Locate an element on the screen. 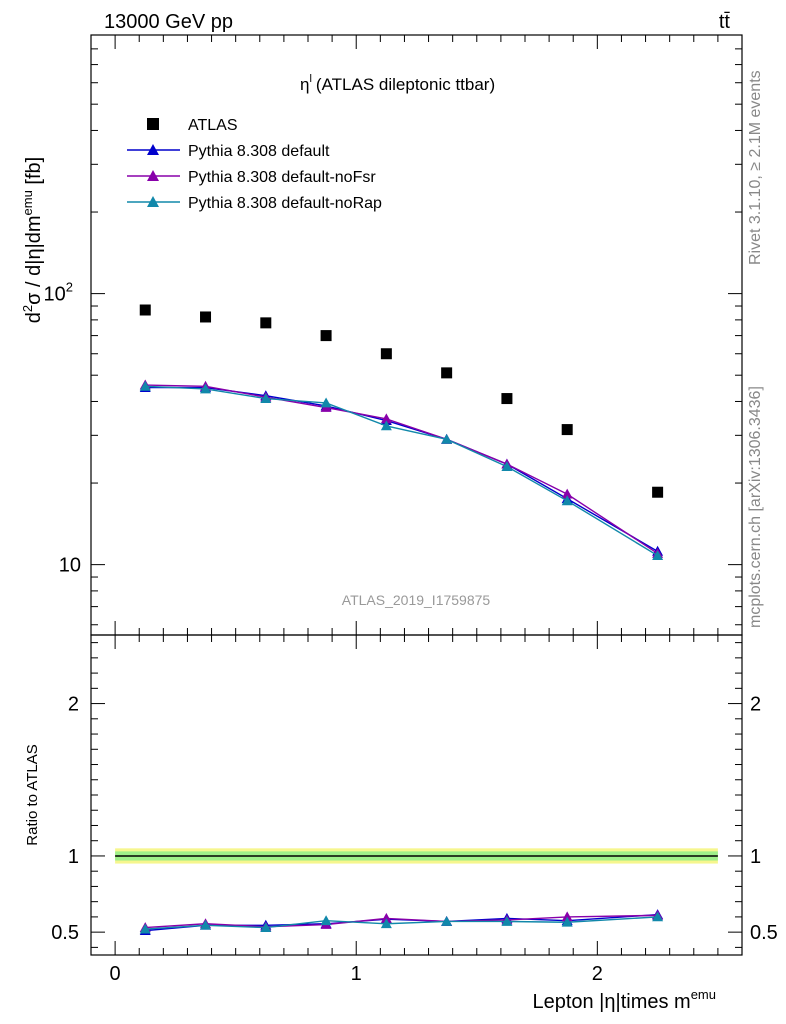 Image resolution: width=786 pixels, height=1024 pixels. x-tick-label: 1 is located at coordinates (356, 974).